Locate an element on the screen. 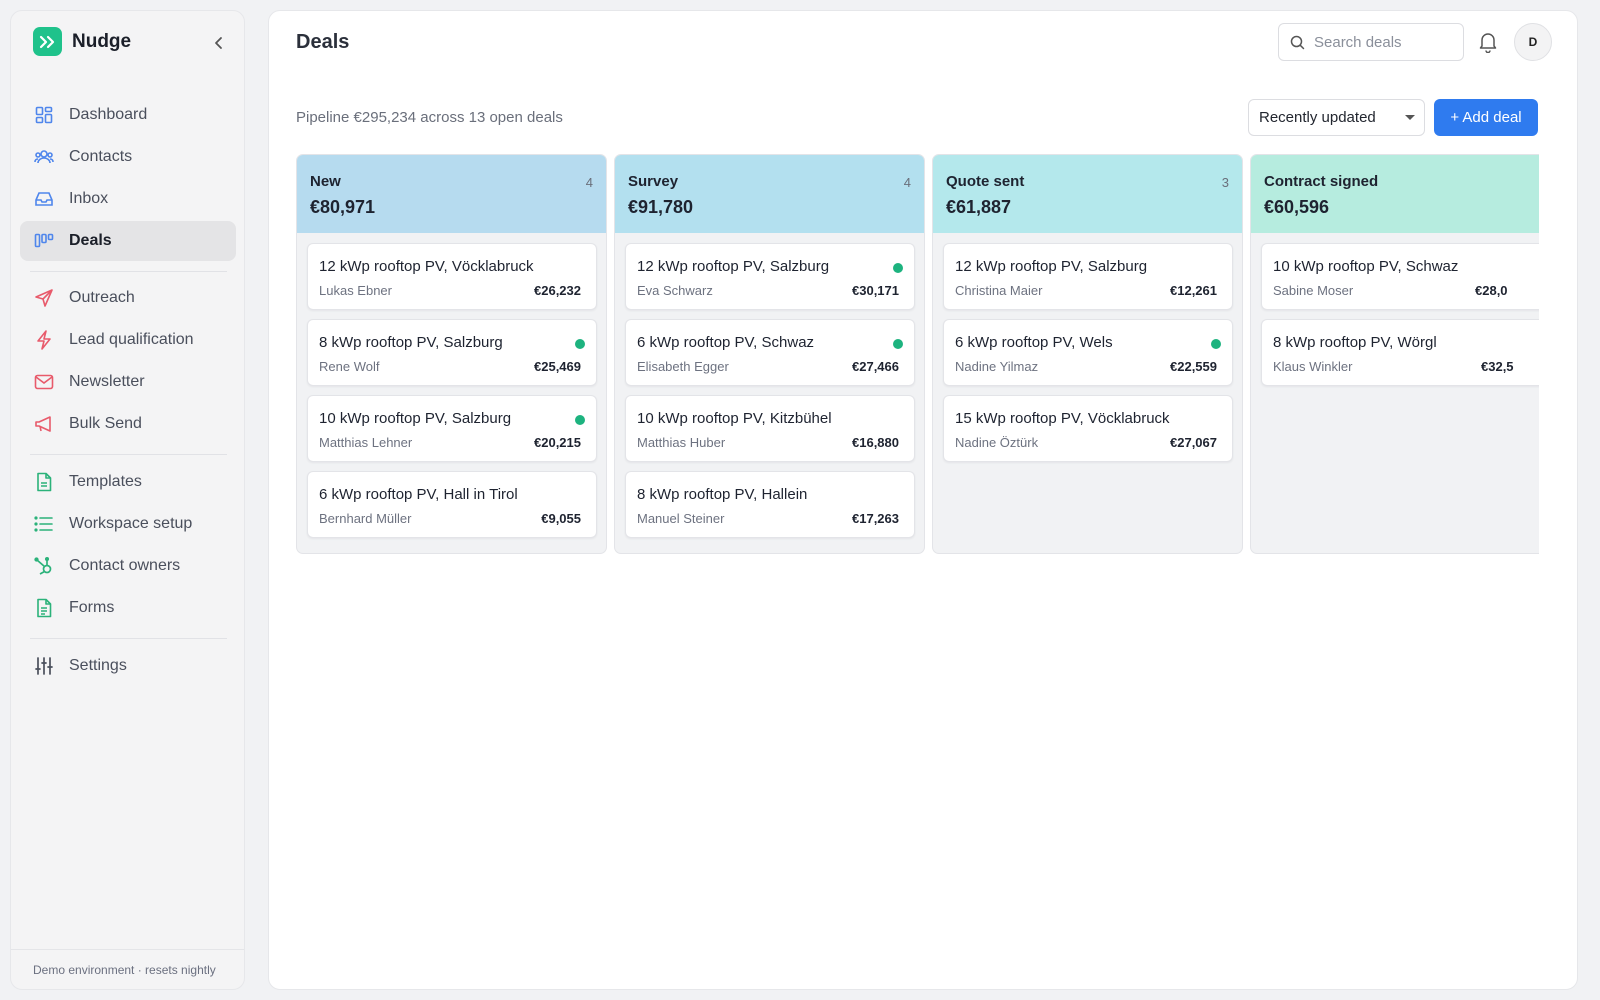  sidebar-item-newsletter: Newsletter is located at coordinates (128, 382).